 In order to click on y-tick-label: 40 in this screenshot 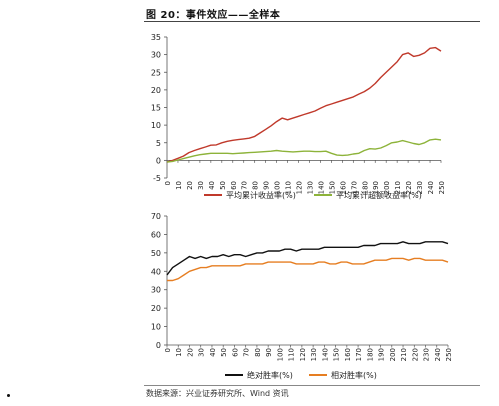, I will do `click(156, 271)`.